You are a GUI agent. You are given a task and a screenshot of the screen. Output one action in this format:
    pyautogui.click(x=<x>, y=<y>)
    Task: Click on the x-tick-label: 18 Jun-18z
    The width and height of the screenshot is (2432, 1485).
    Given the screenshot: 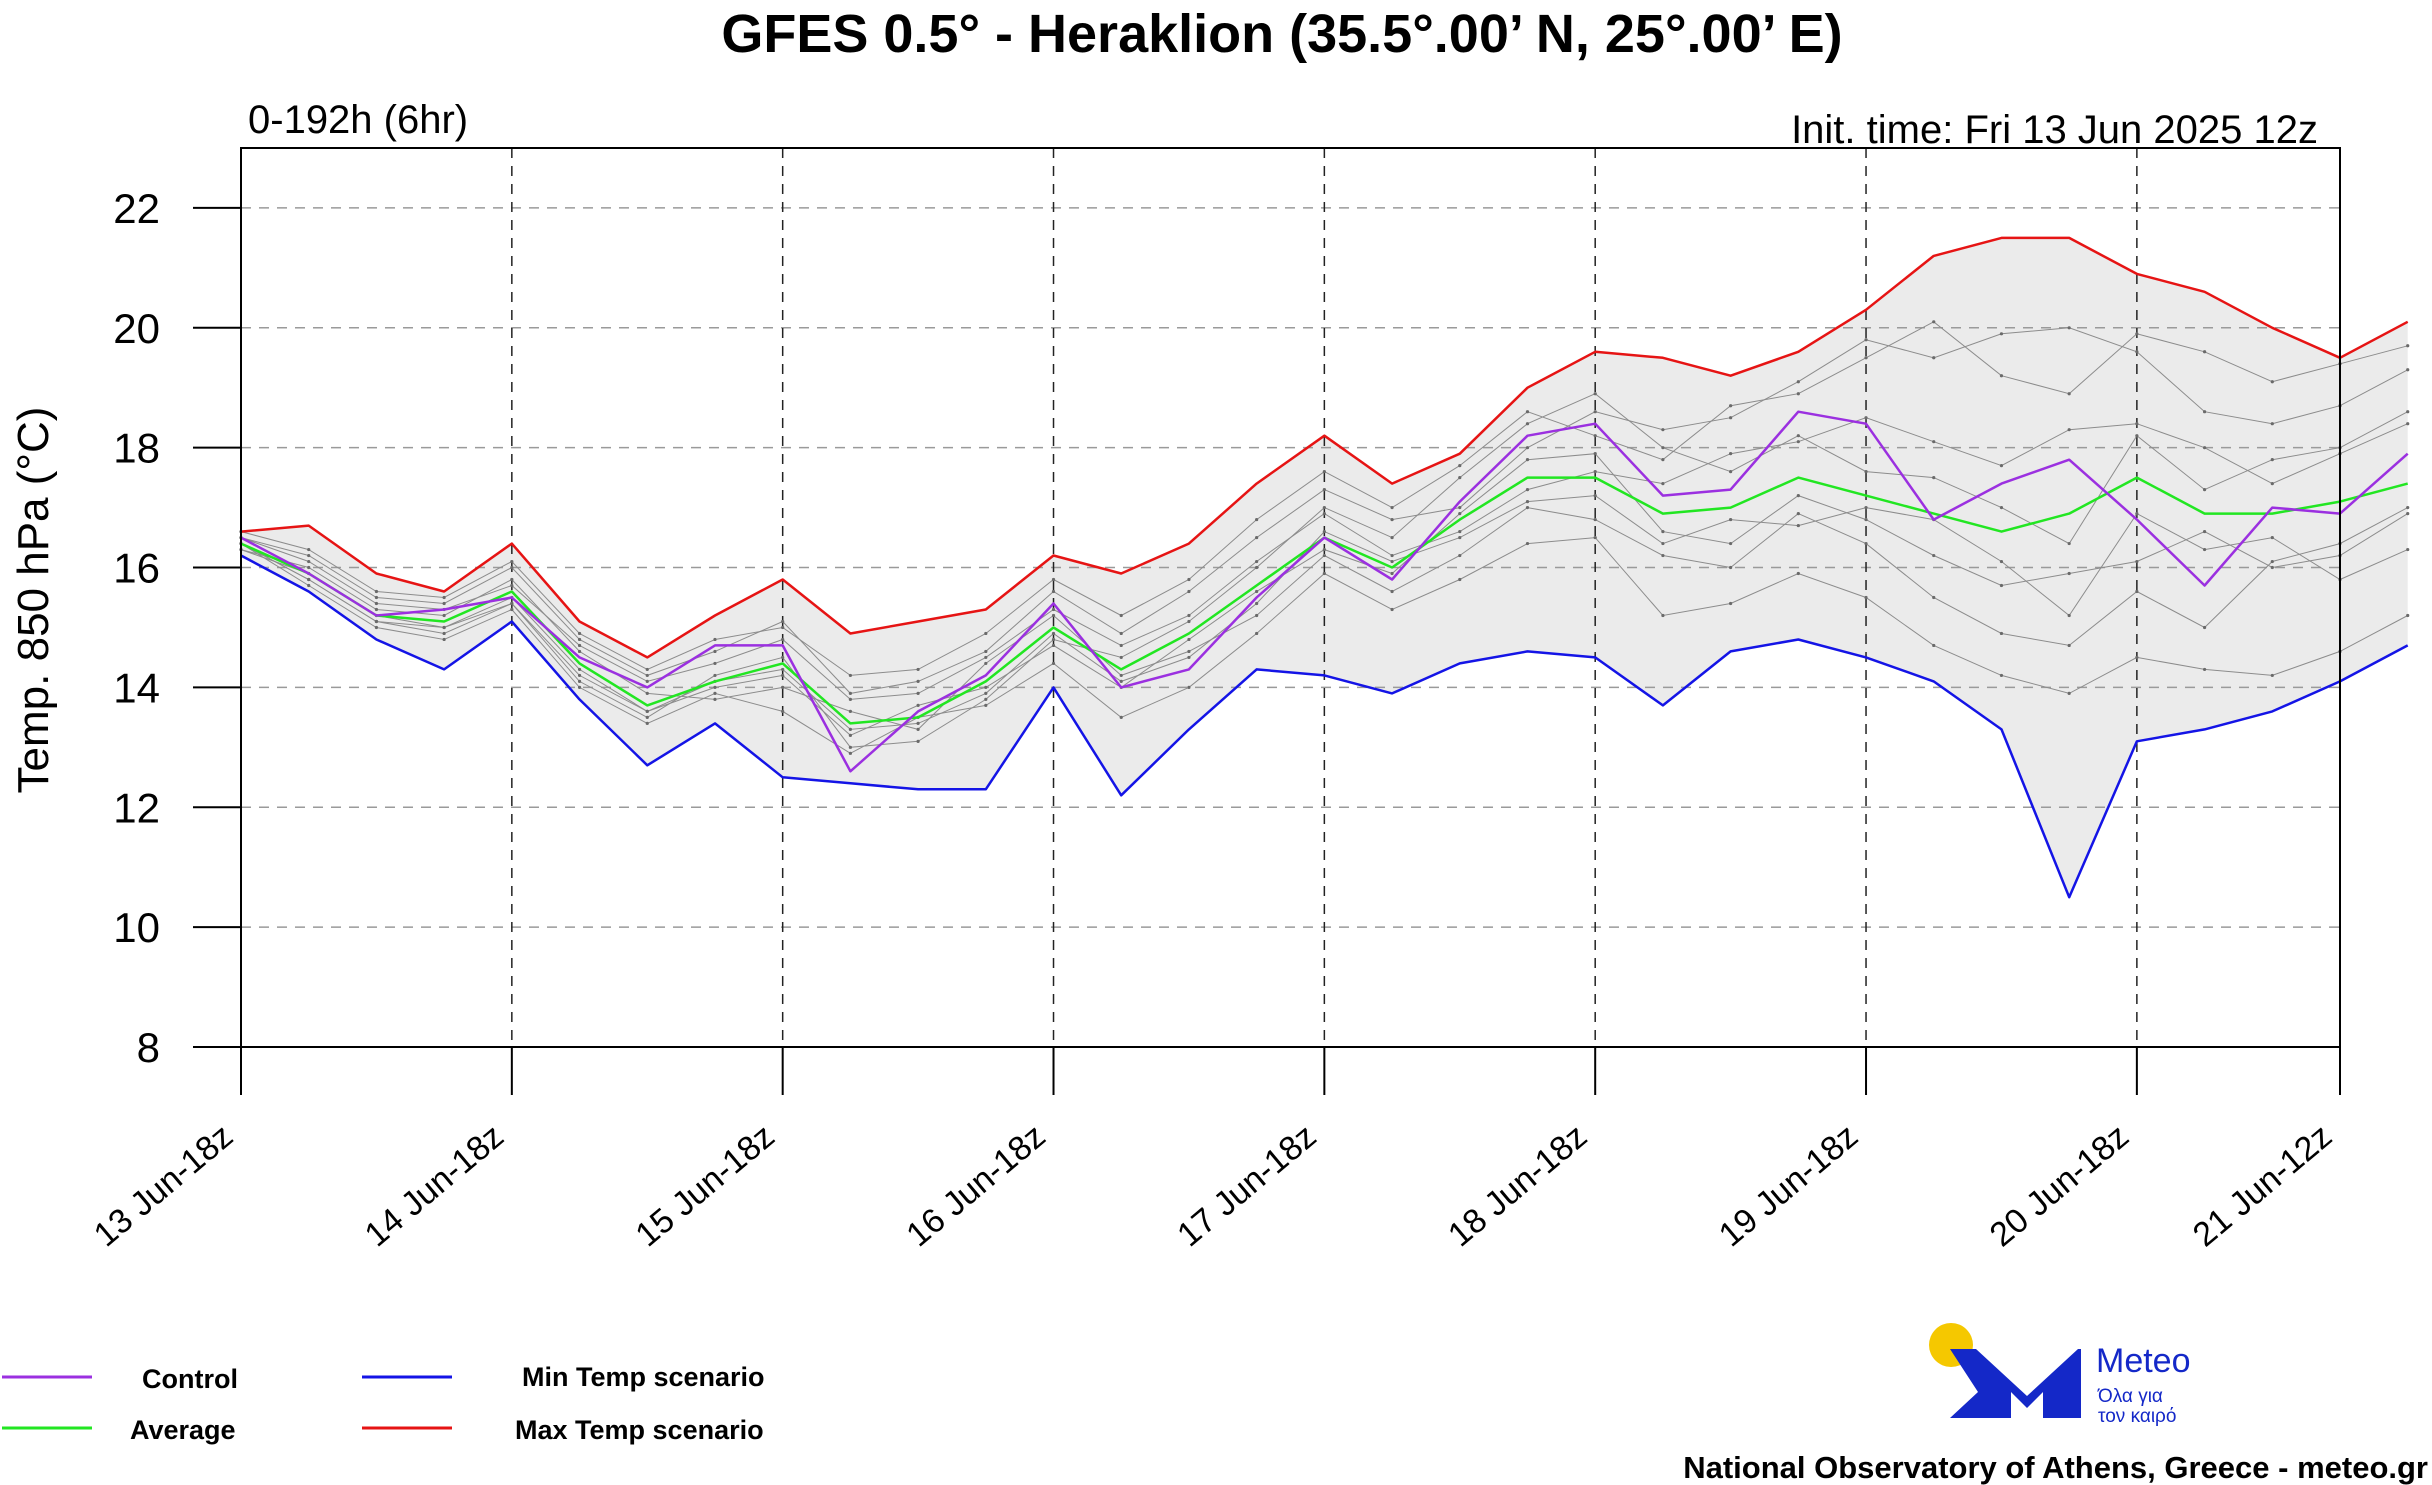 What is the action you would take?
    pyautogui.click(x=1517, y=1185)
    